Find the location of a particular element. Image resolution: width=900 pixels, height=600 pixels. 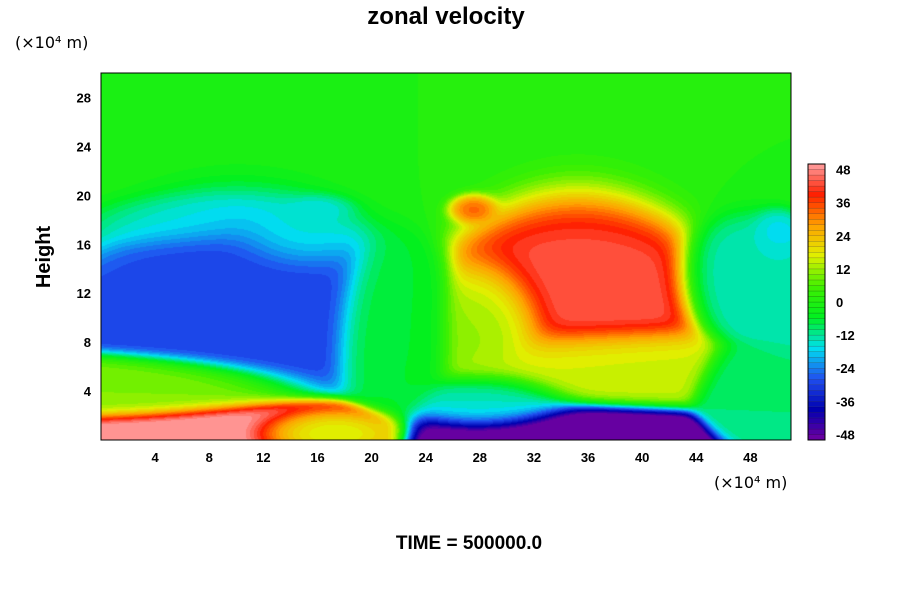

colorbar-tick-label: -48 is located at coordinates (845, 434).